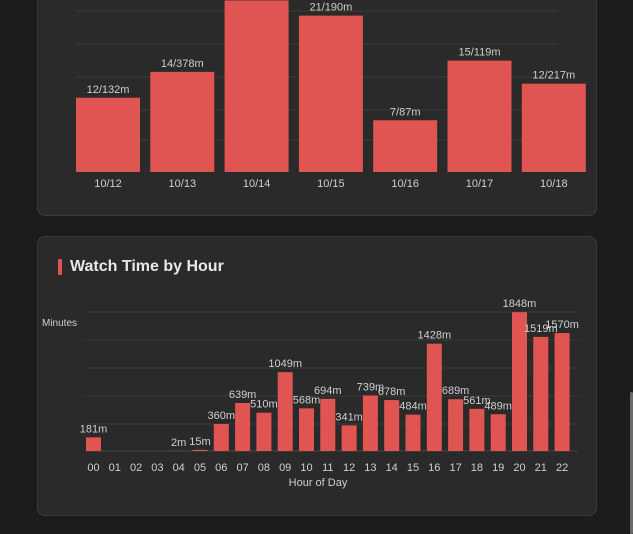 This screenshot has width=633, height=534. Describe the element at coordinates (520, 304) in the screenshot. I see `bar-data-label: 1848m` at that location.